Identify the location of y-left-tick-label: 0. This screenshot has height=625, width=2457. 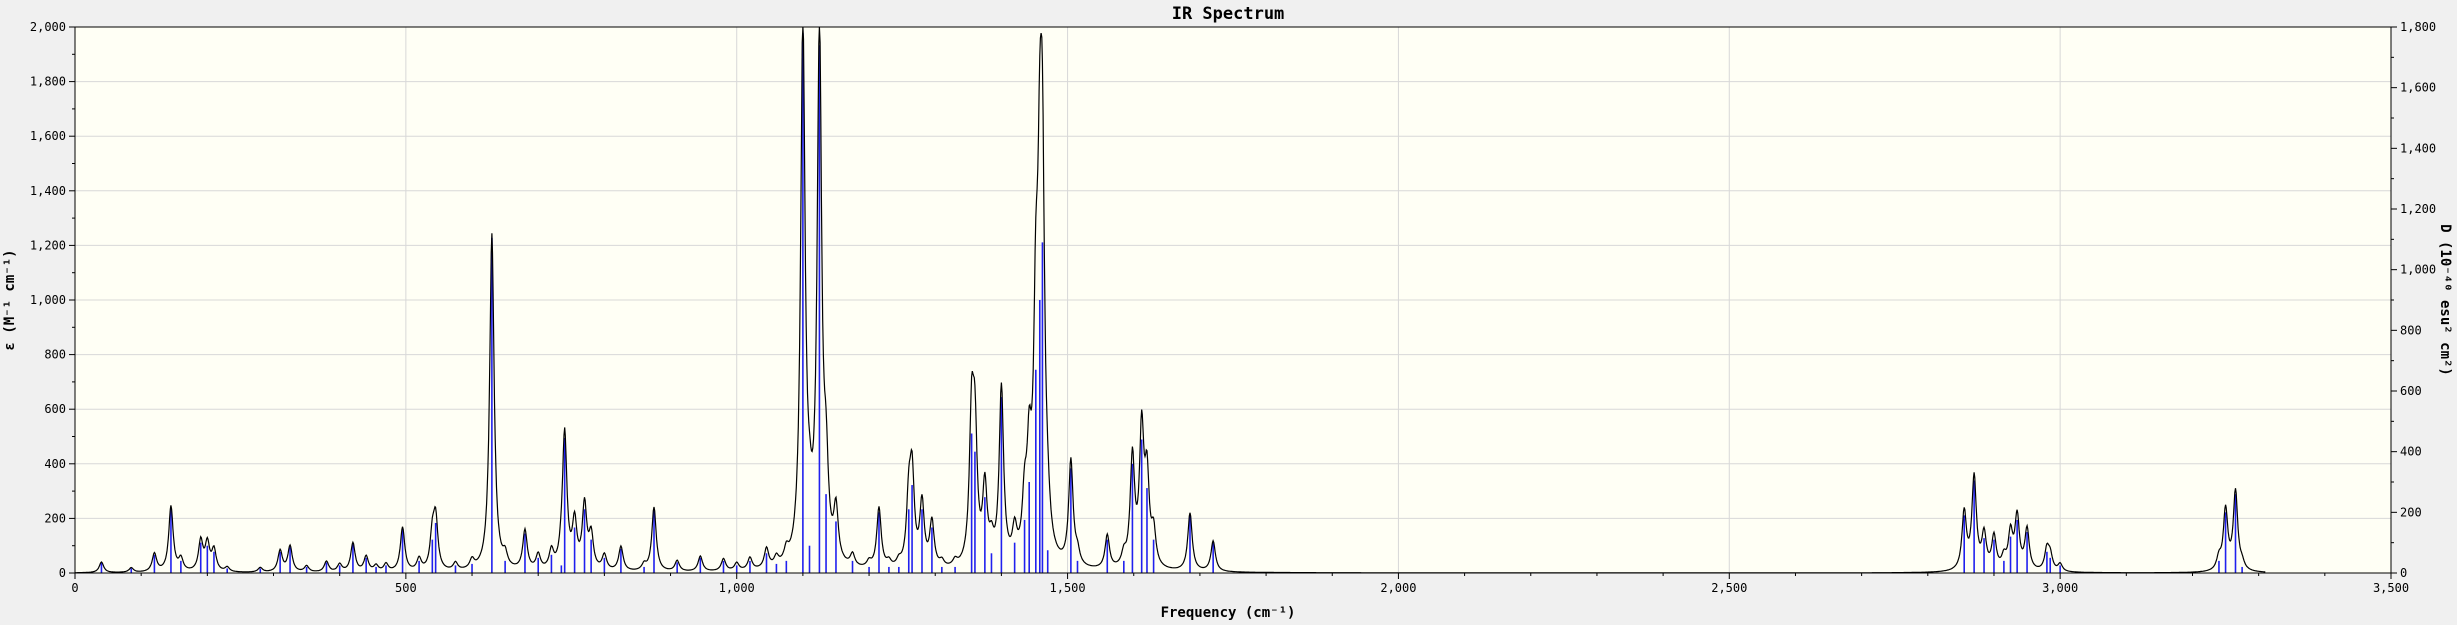
(62, 573).